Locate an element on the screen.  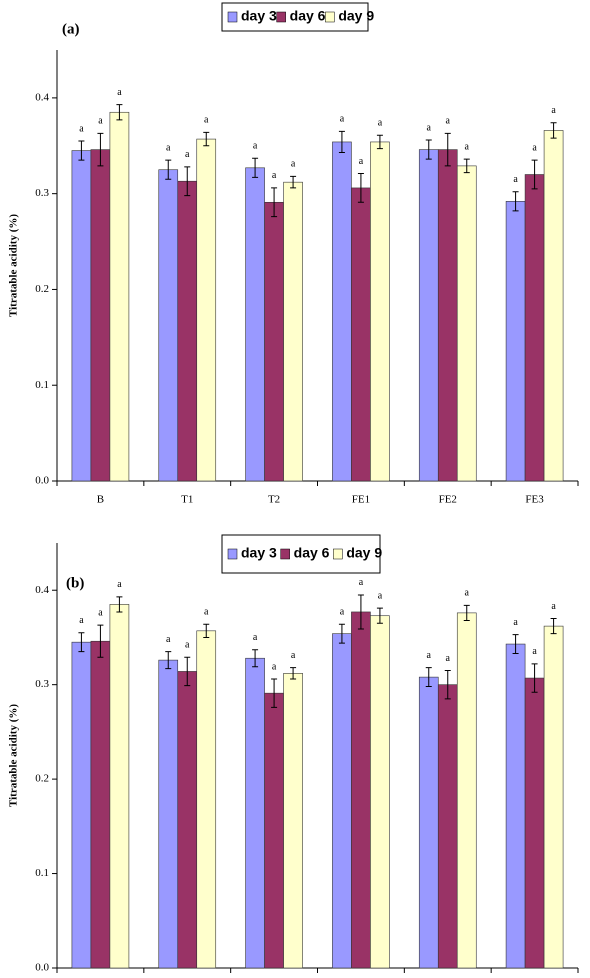
x-tick-label: T1 is located at coordinates (187, 500).